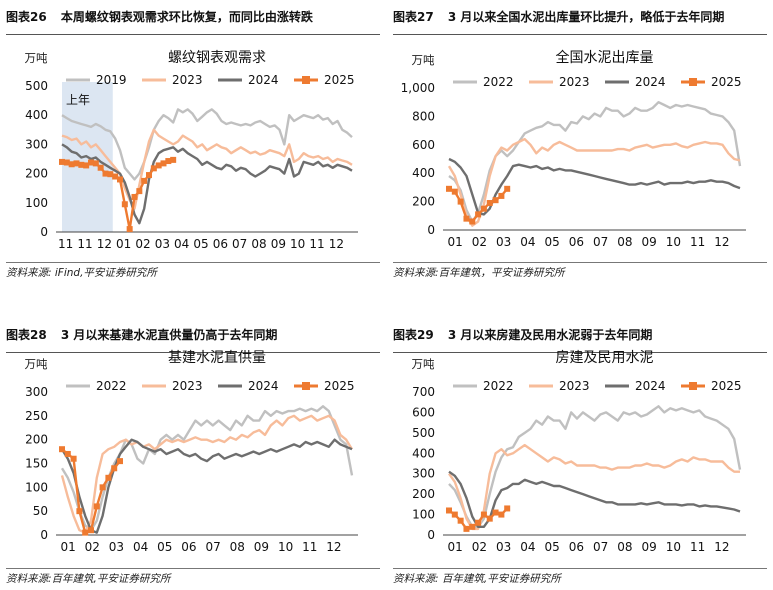  What do you see at coordinates (423, 60) in the screenshot?
I see `y-axis-unit: 万吨` at bounding box center [423, 60].